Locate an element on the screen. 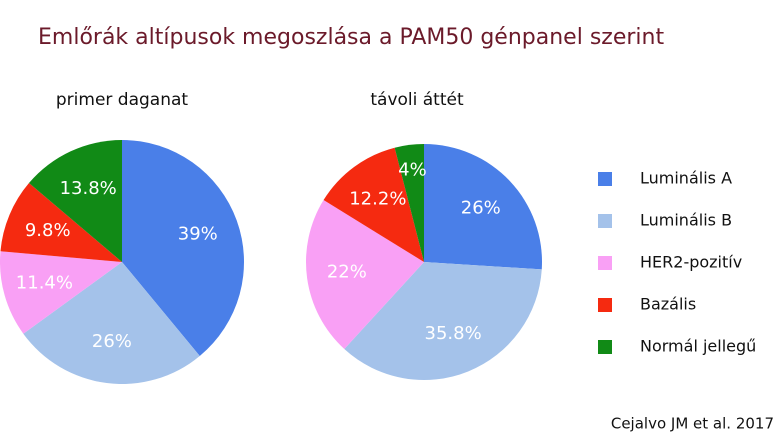 This screenshot has height=448, width=784. value-label: 12.2% is located at coordinates (377, 198).